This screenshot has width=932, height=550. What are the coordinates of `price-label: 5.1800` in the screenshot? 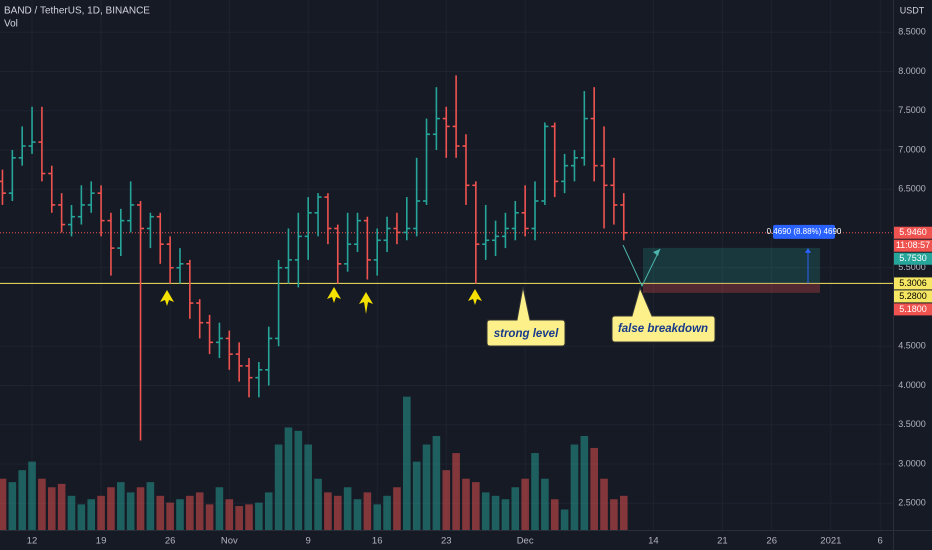 It's located at (913, 309).